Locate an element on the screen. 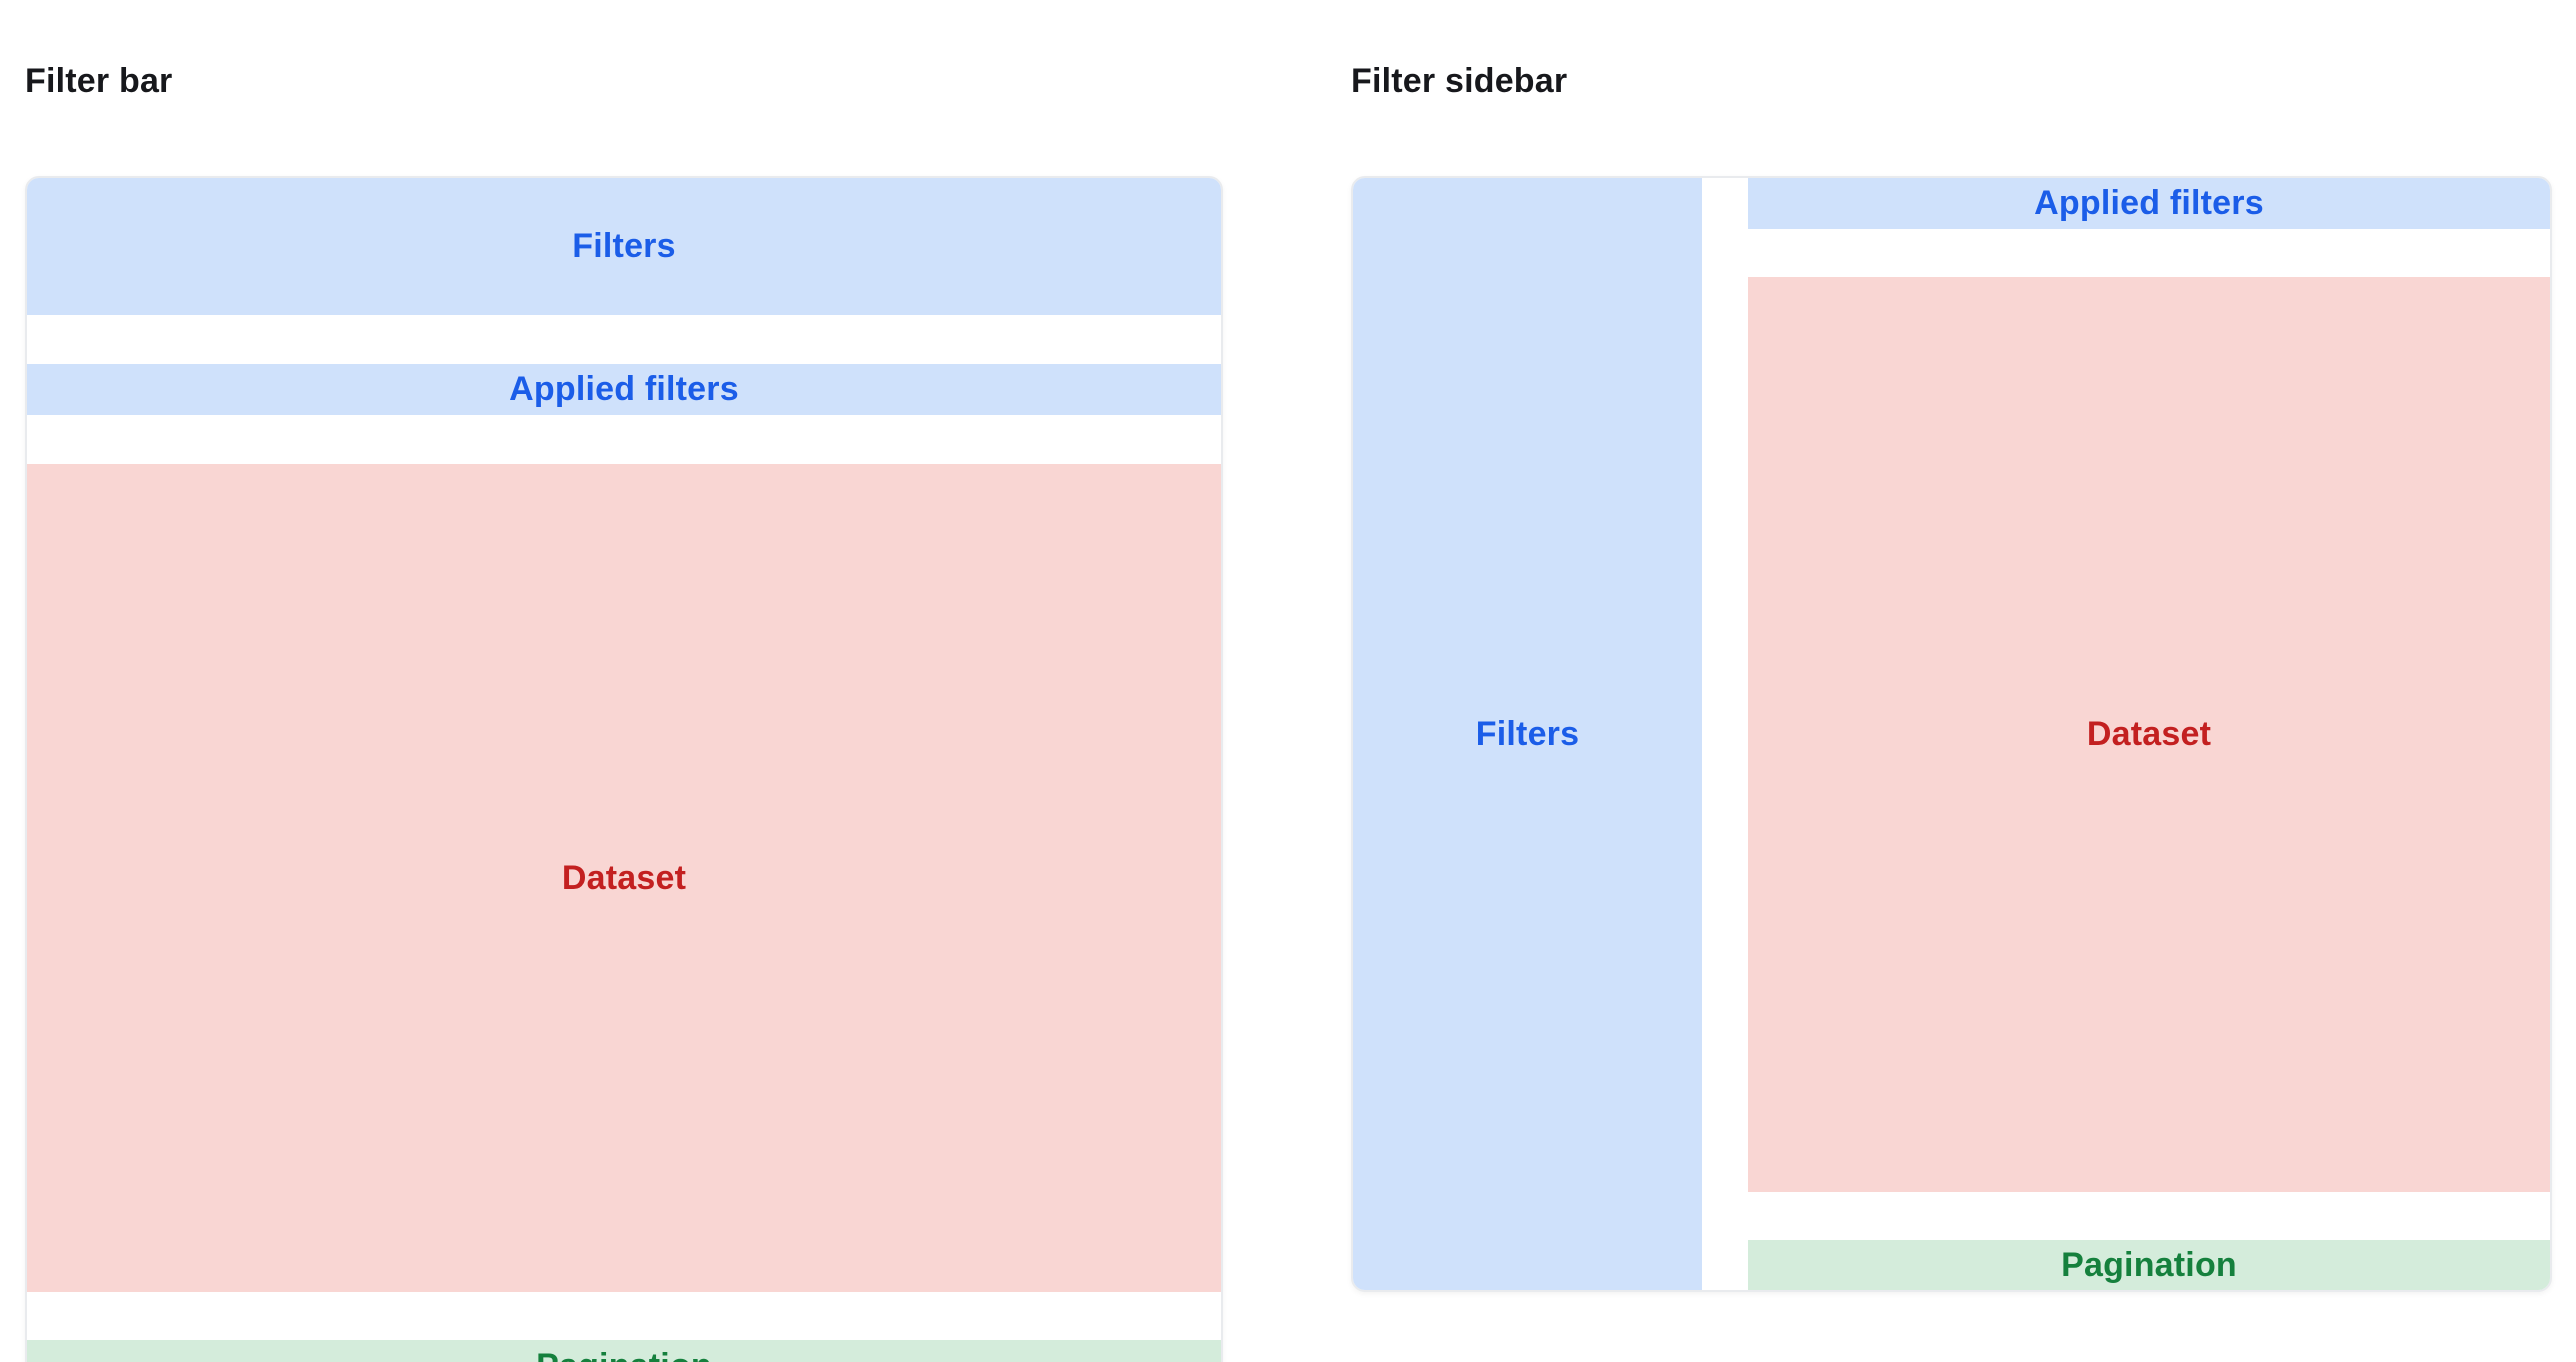  filters-region: Filters is located at coordinates (624, 247).